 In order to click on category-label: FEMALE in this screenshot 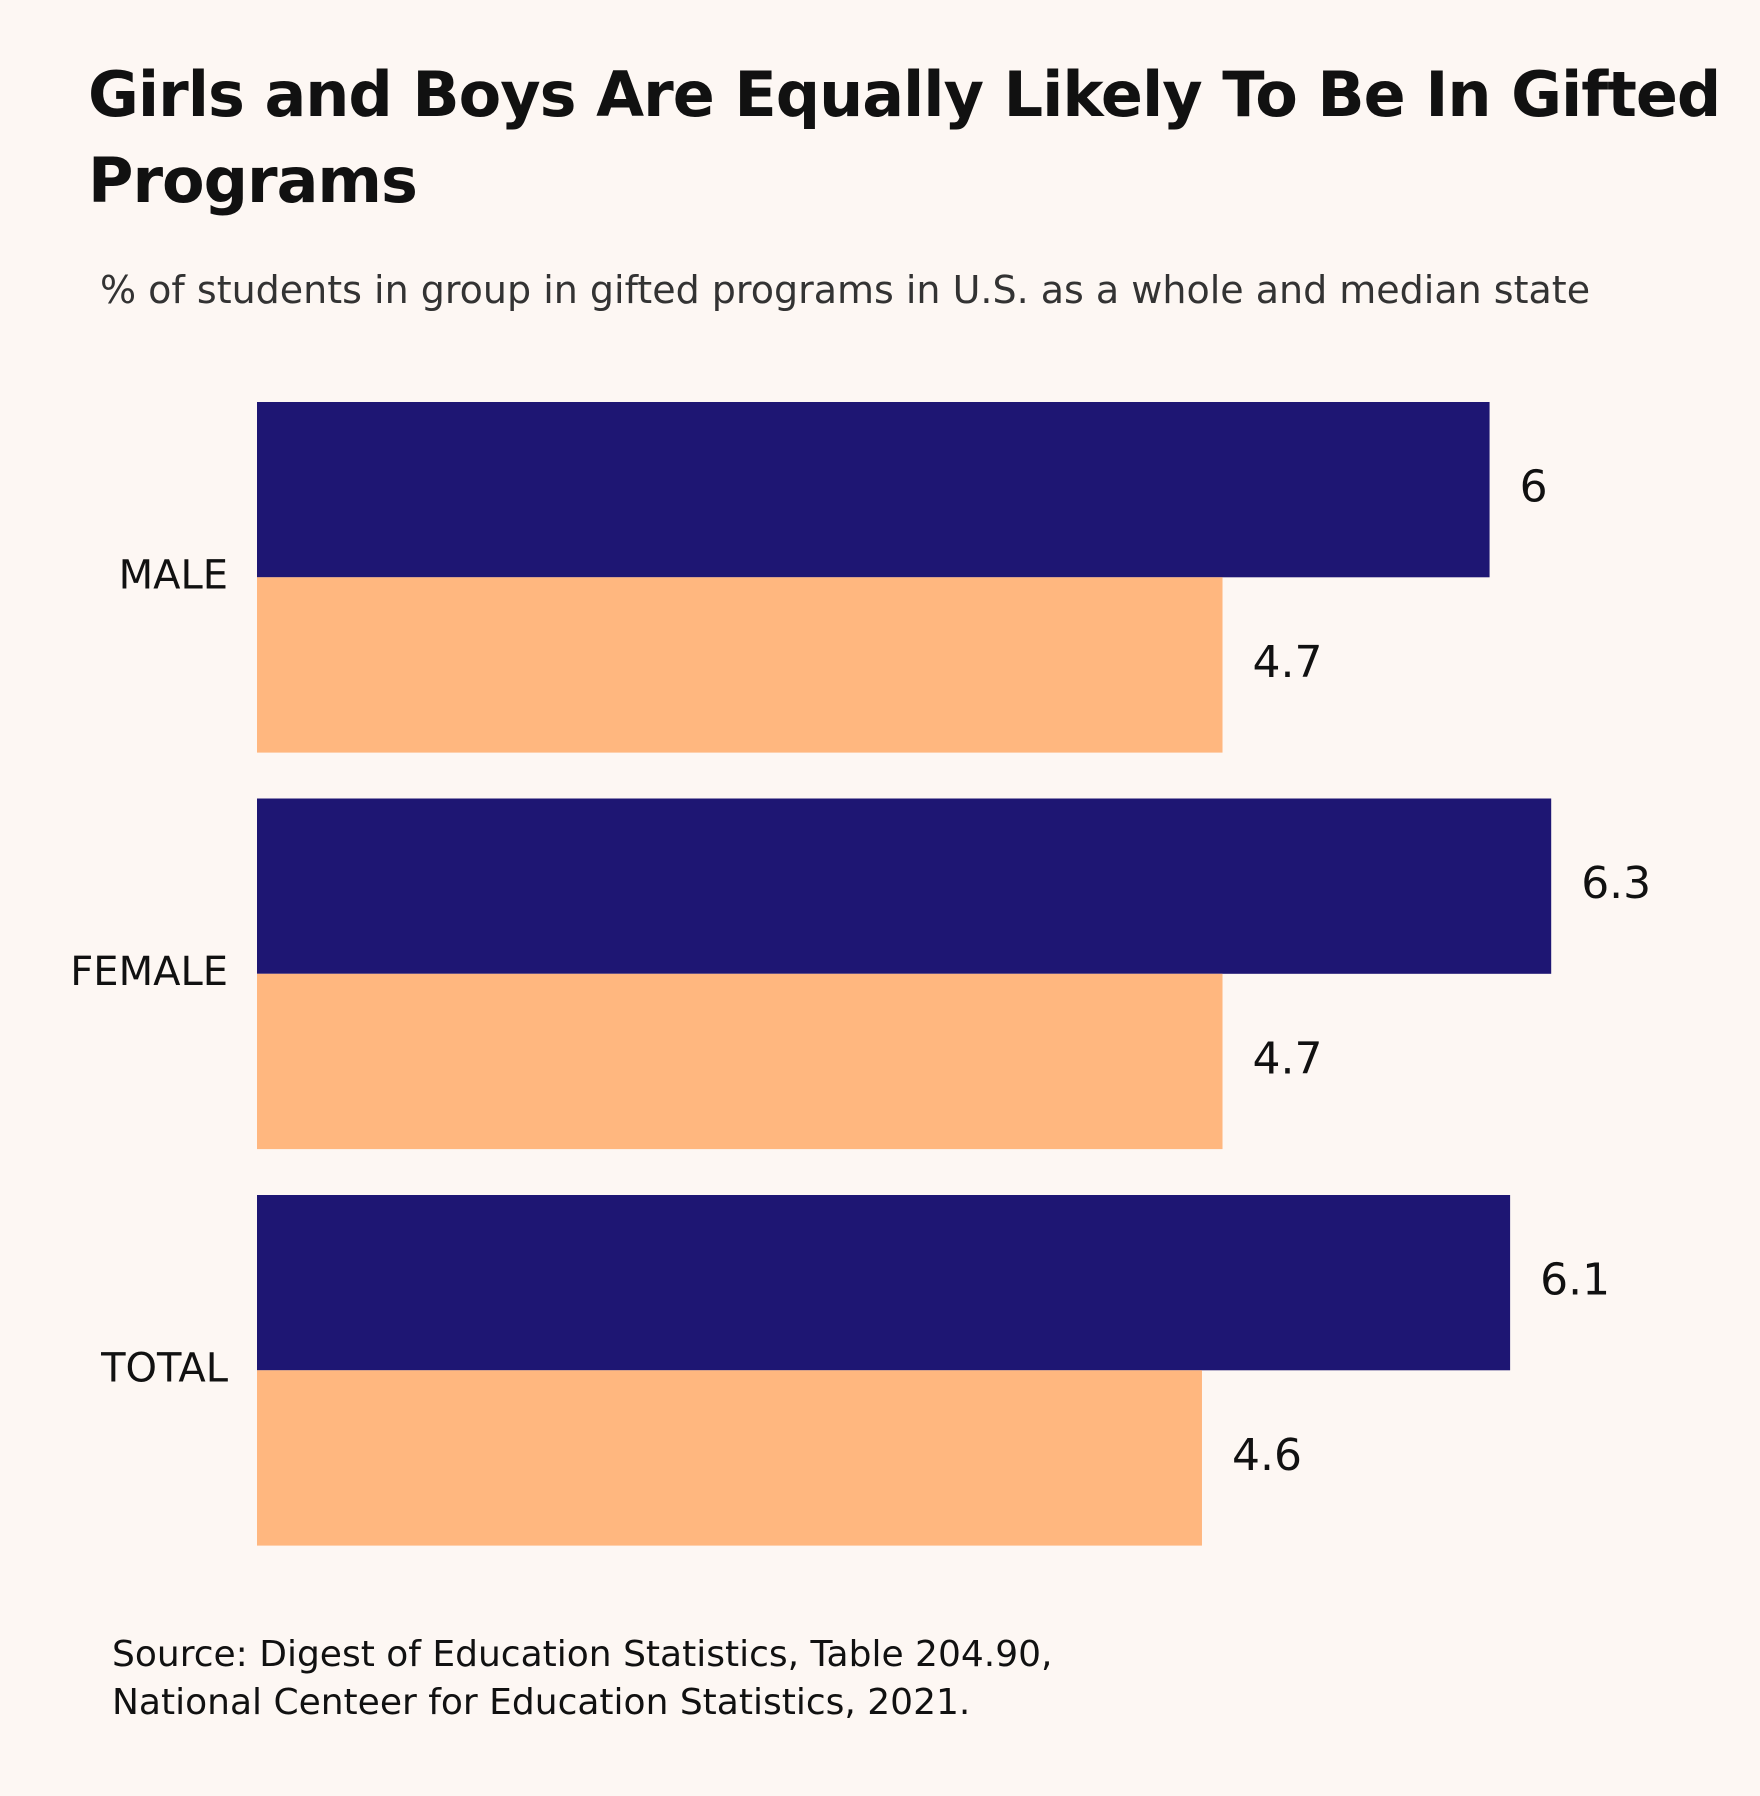, I will do `click(149, 972)`.